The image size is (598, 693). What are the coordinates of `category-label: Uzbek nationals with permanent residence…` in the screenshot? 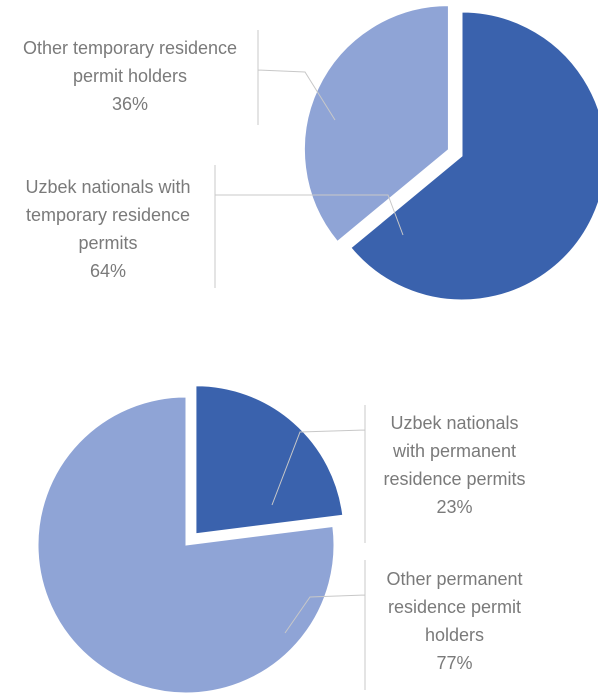 It's located at (454, 451).